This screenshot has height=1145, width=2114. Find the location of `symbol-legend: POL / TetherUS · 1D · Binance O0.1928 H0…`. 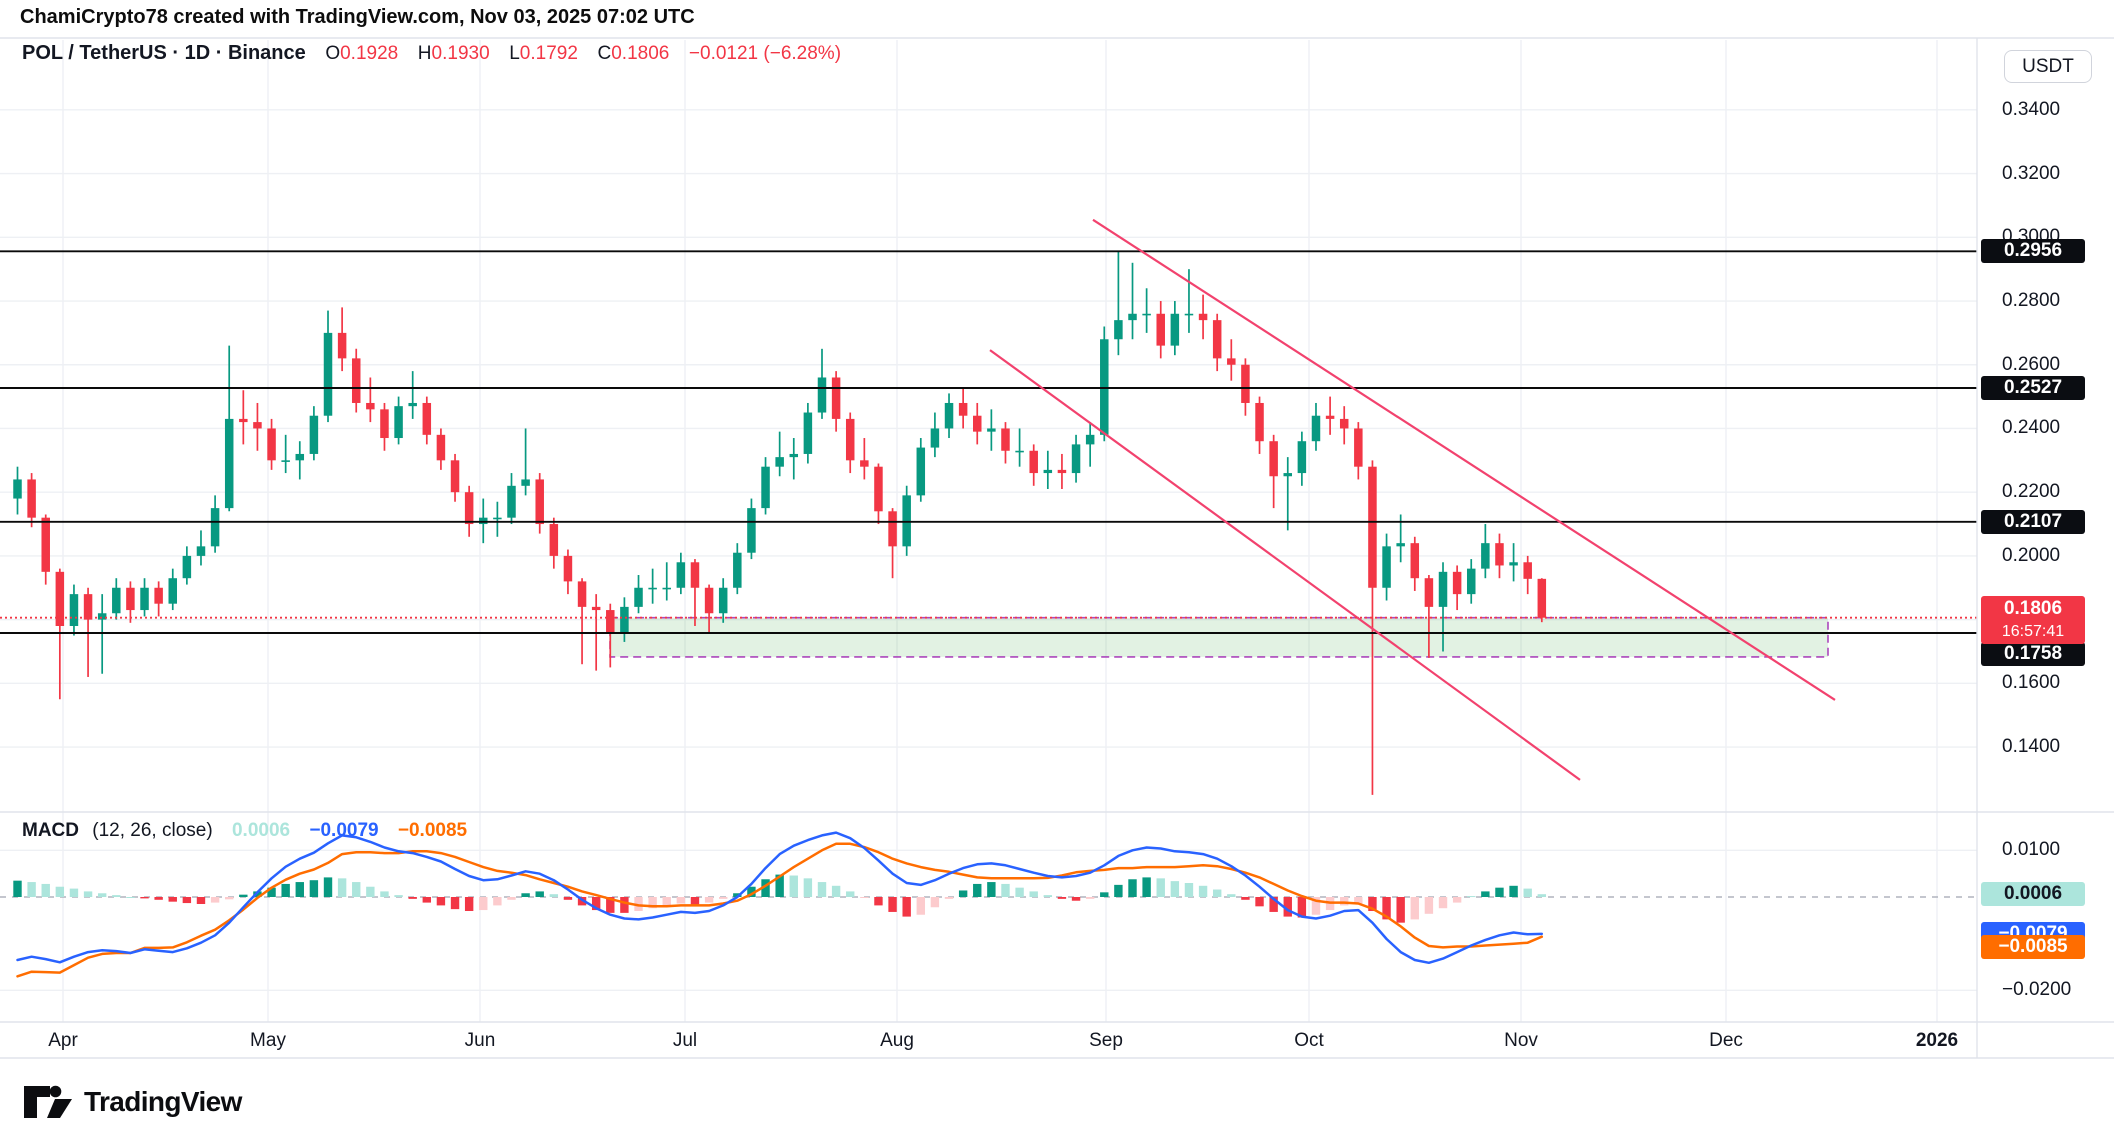

symbol-legend: POL / TetherUS · 1D · Binance O0.1928 H0… is located at coordinates (431, 53).